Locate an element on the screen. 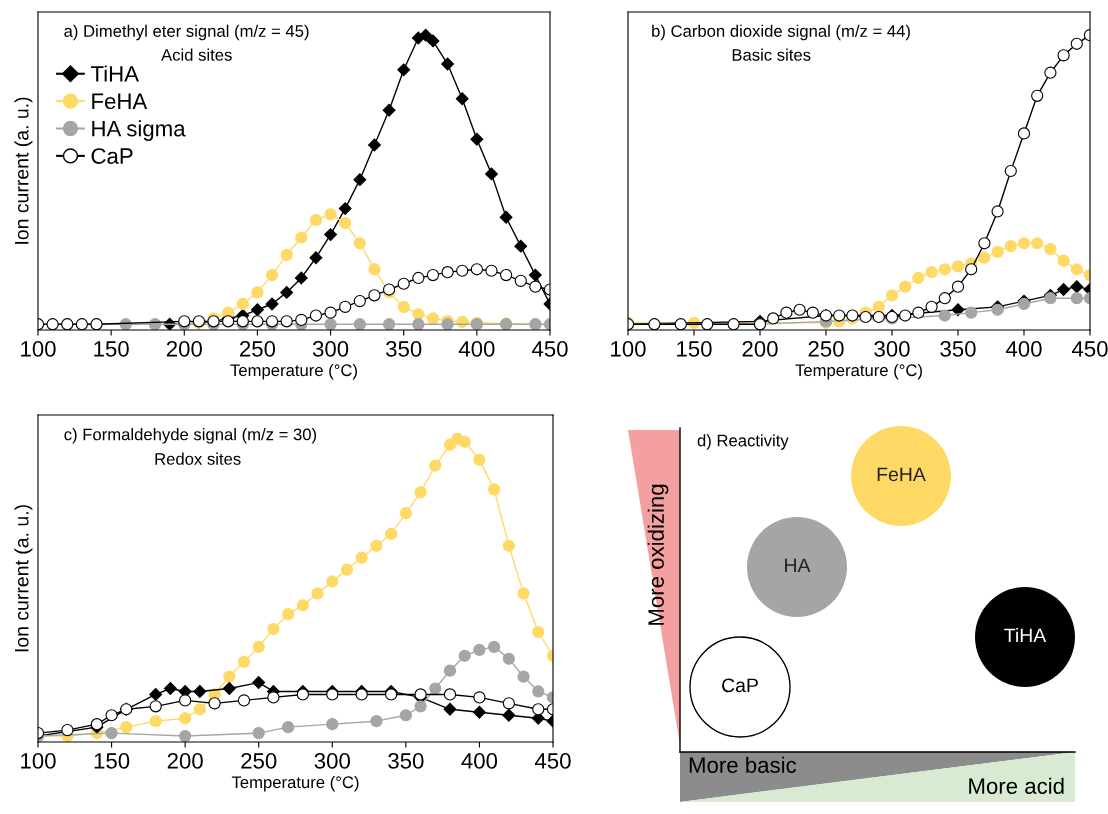 Image resolution: width=1108 pixels, height=814 pixels. text: Redox sites is located at coordinates (198, 458).